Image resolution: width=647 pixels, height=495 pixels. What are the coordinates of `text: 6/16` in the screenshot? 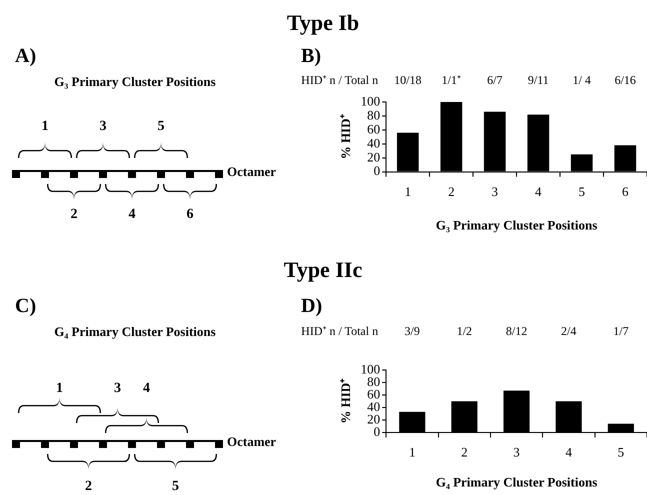 It's located at (625, 80).